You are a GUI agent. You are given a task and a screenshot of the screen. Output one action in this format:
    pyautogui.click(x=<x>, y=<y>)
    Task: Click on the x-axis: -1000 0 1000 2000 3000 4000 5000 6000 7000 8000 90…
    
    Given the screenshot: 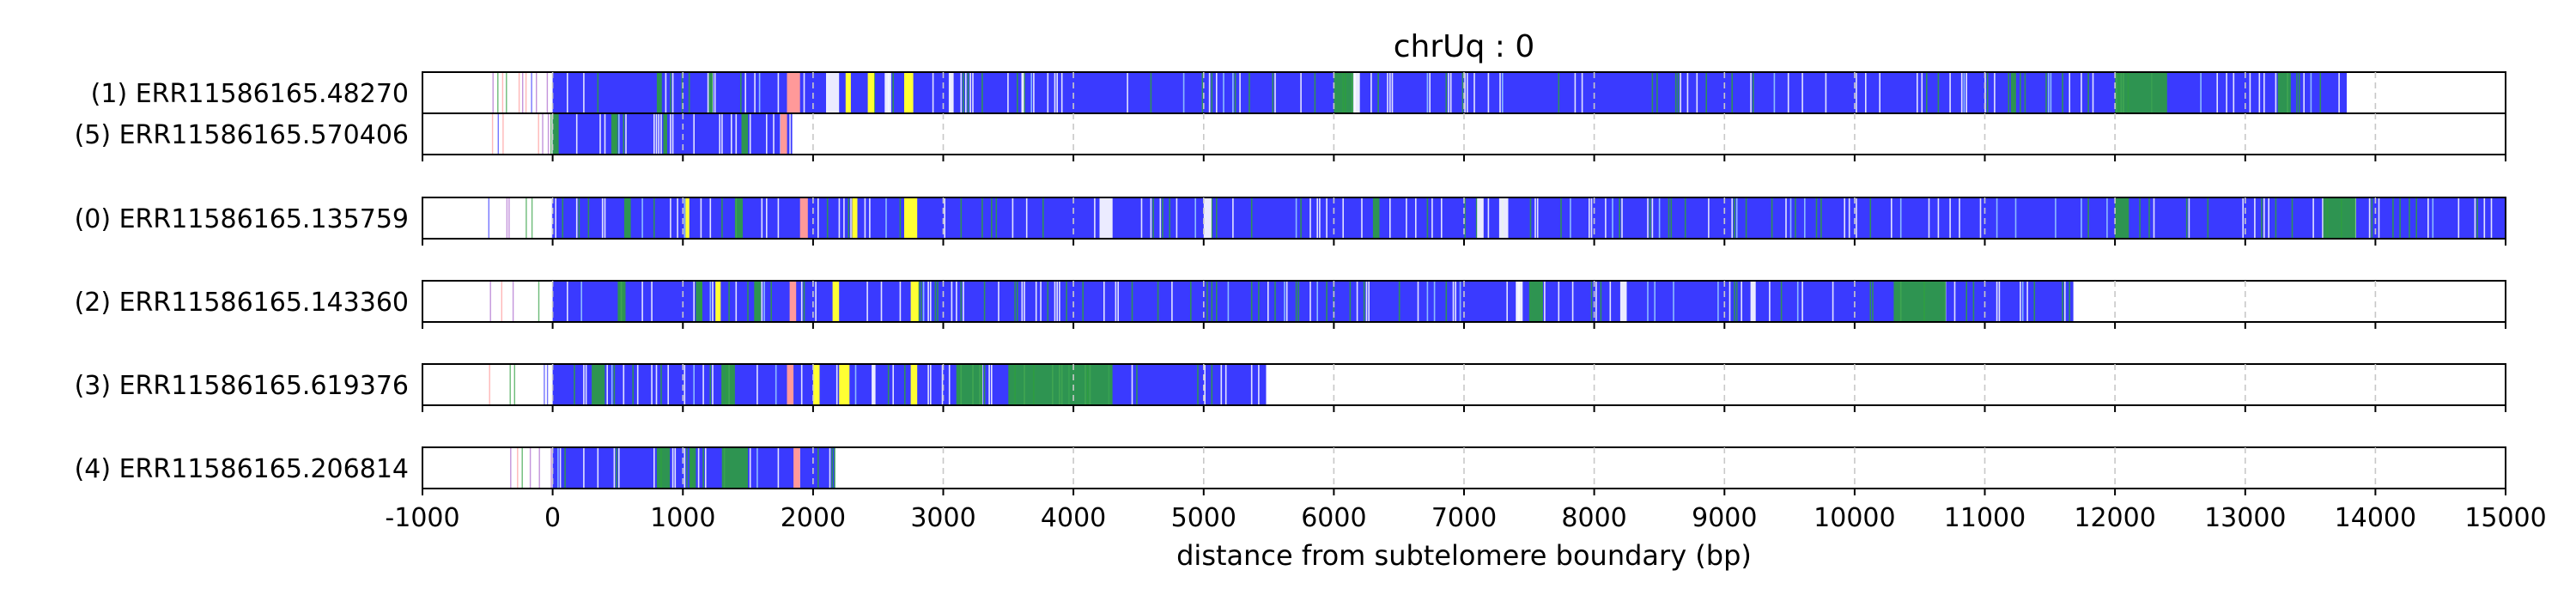 What is the action you would take?
    pyautogui.click(x=1466, y=518)
    